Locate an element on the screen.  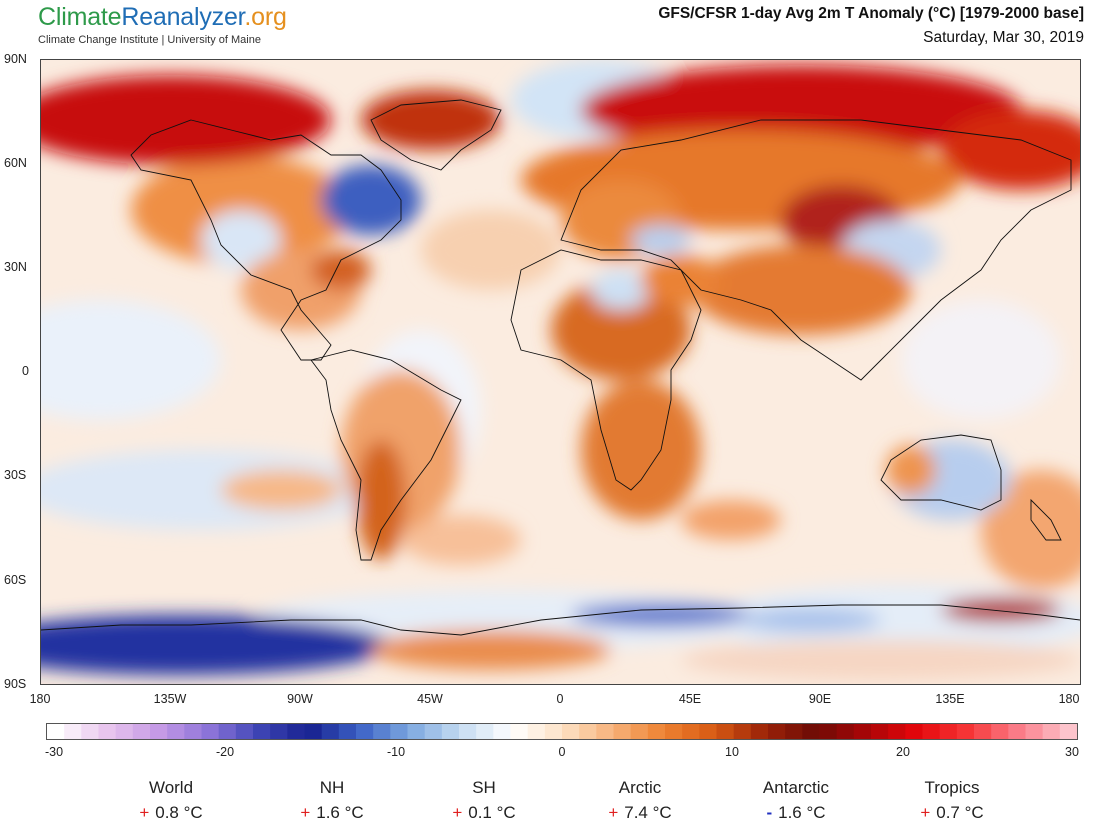
lon-label: 0 is located at coordinates (560, 699).